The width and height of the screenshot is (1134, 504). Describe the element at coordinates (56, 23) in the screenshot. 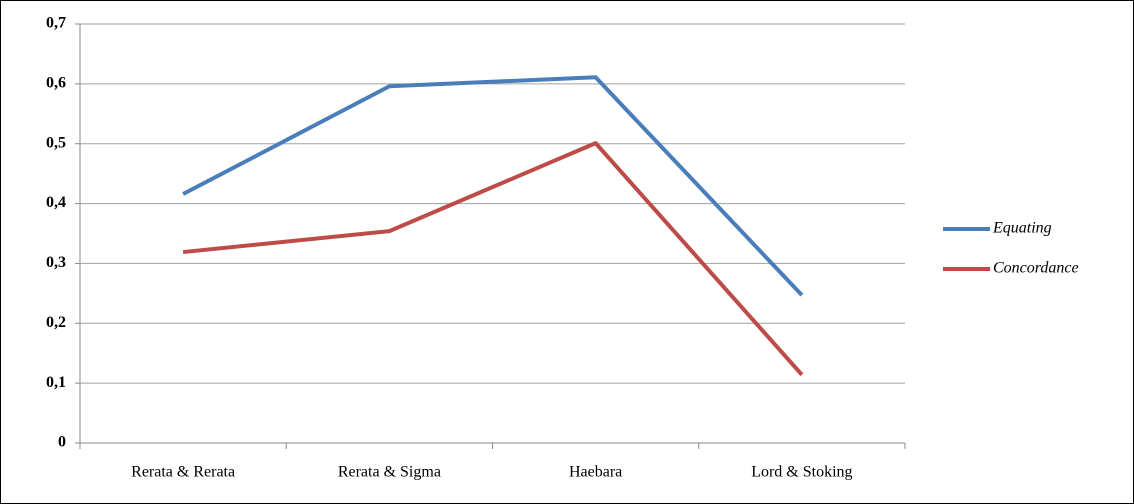

I see `y-tick-label: 0,7` at that location.